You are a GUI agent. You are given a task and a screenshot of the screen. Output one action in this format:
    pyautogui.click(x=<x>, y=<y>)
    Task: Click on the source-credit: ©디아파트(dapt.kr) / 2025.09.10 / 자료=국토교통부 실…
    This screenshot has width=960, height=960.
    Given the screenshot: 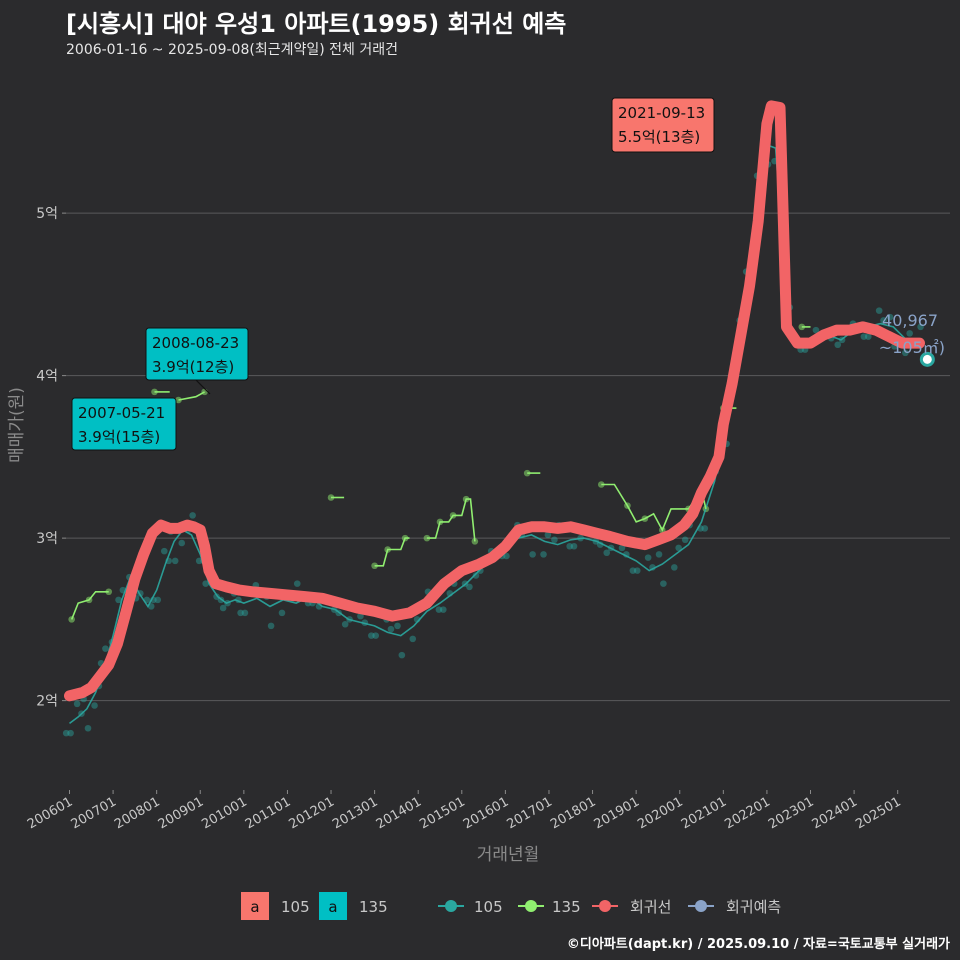 What is the action you would take?
    pyautogui.click(x=758, y=944)
    